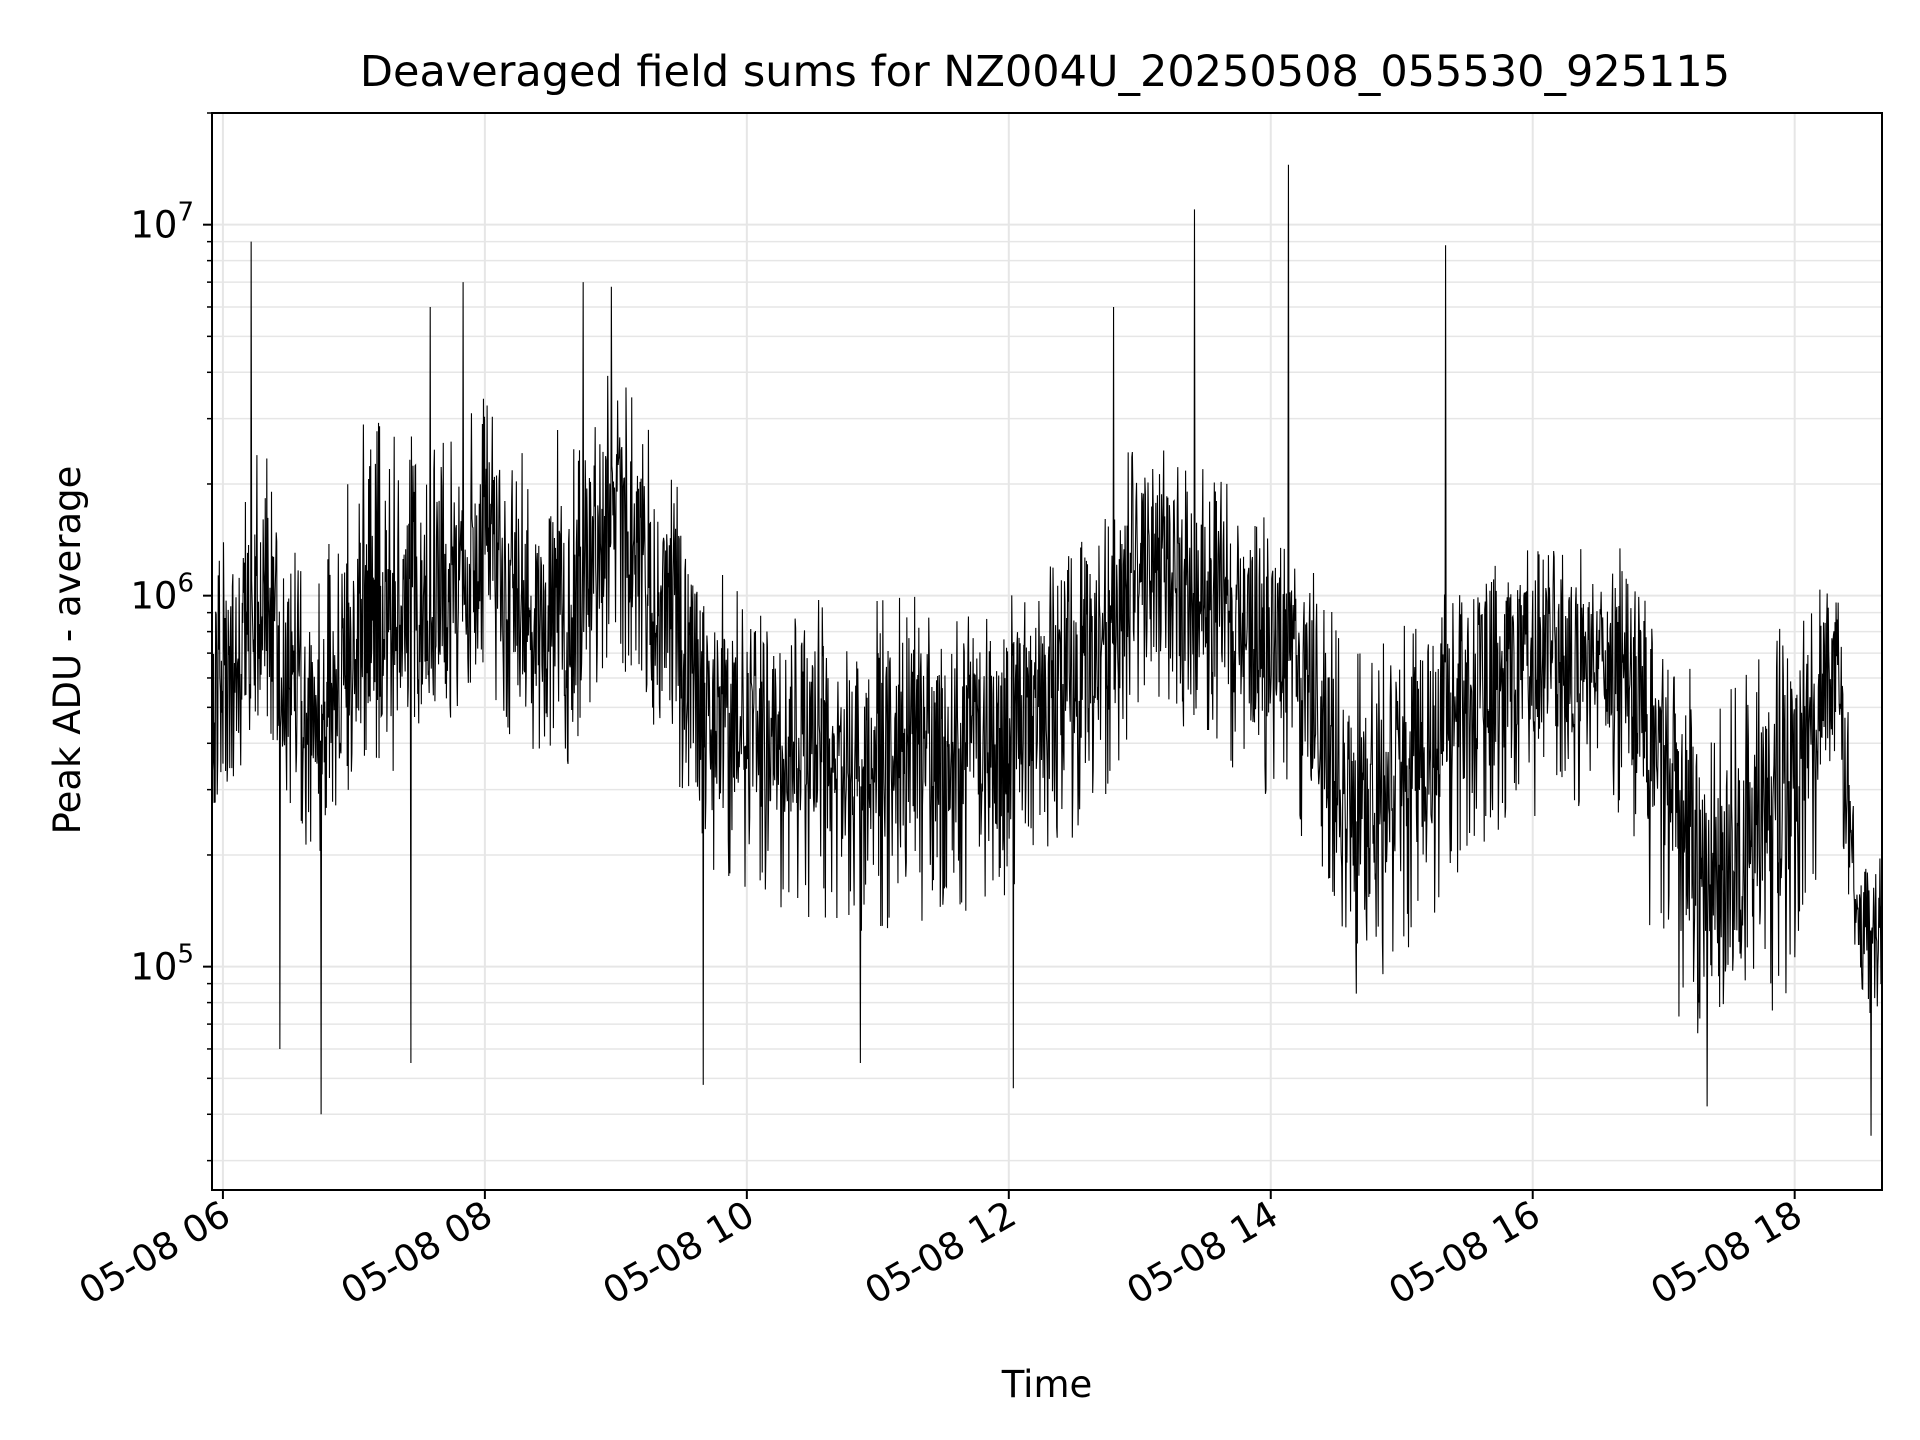  I want to click on y-axis-label: Peak ADU - average, so click(67, 650).